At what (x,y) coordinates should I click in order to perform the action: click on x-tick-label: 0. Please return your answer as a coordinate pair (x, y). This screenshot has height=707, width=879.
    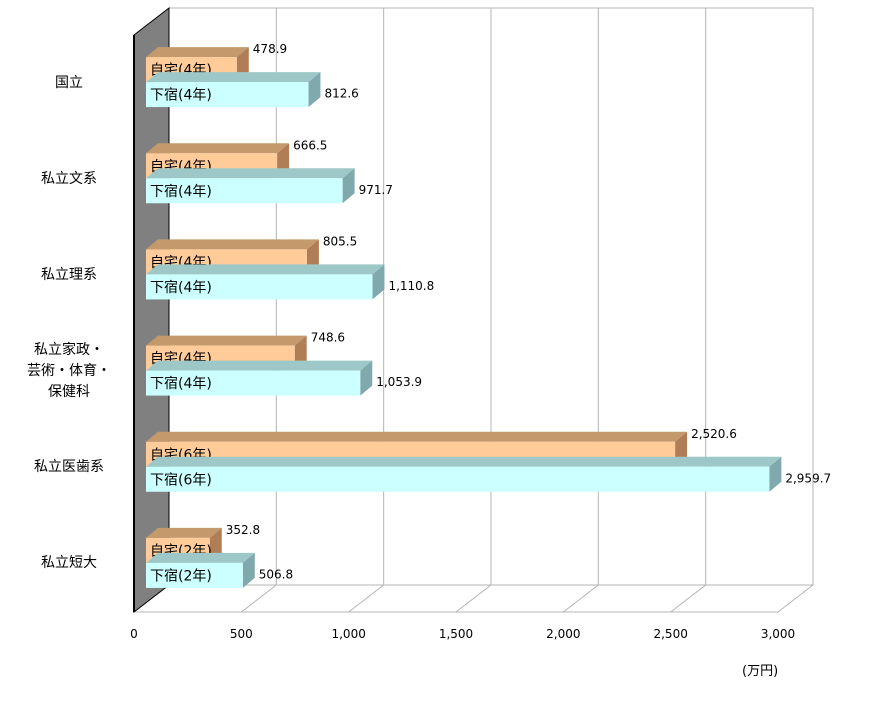
    Looking at the image, I should click on (134, 634).